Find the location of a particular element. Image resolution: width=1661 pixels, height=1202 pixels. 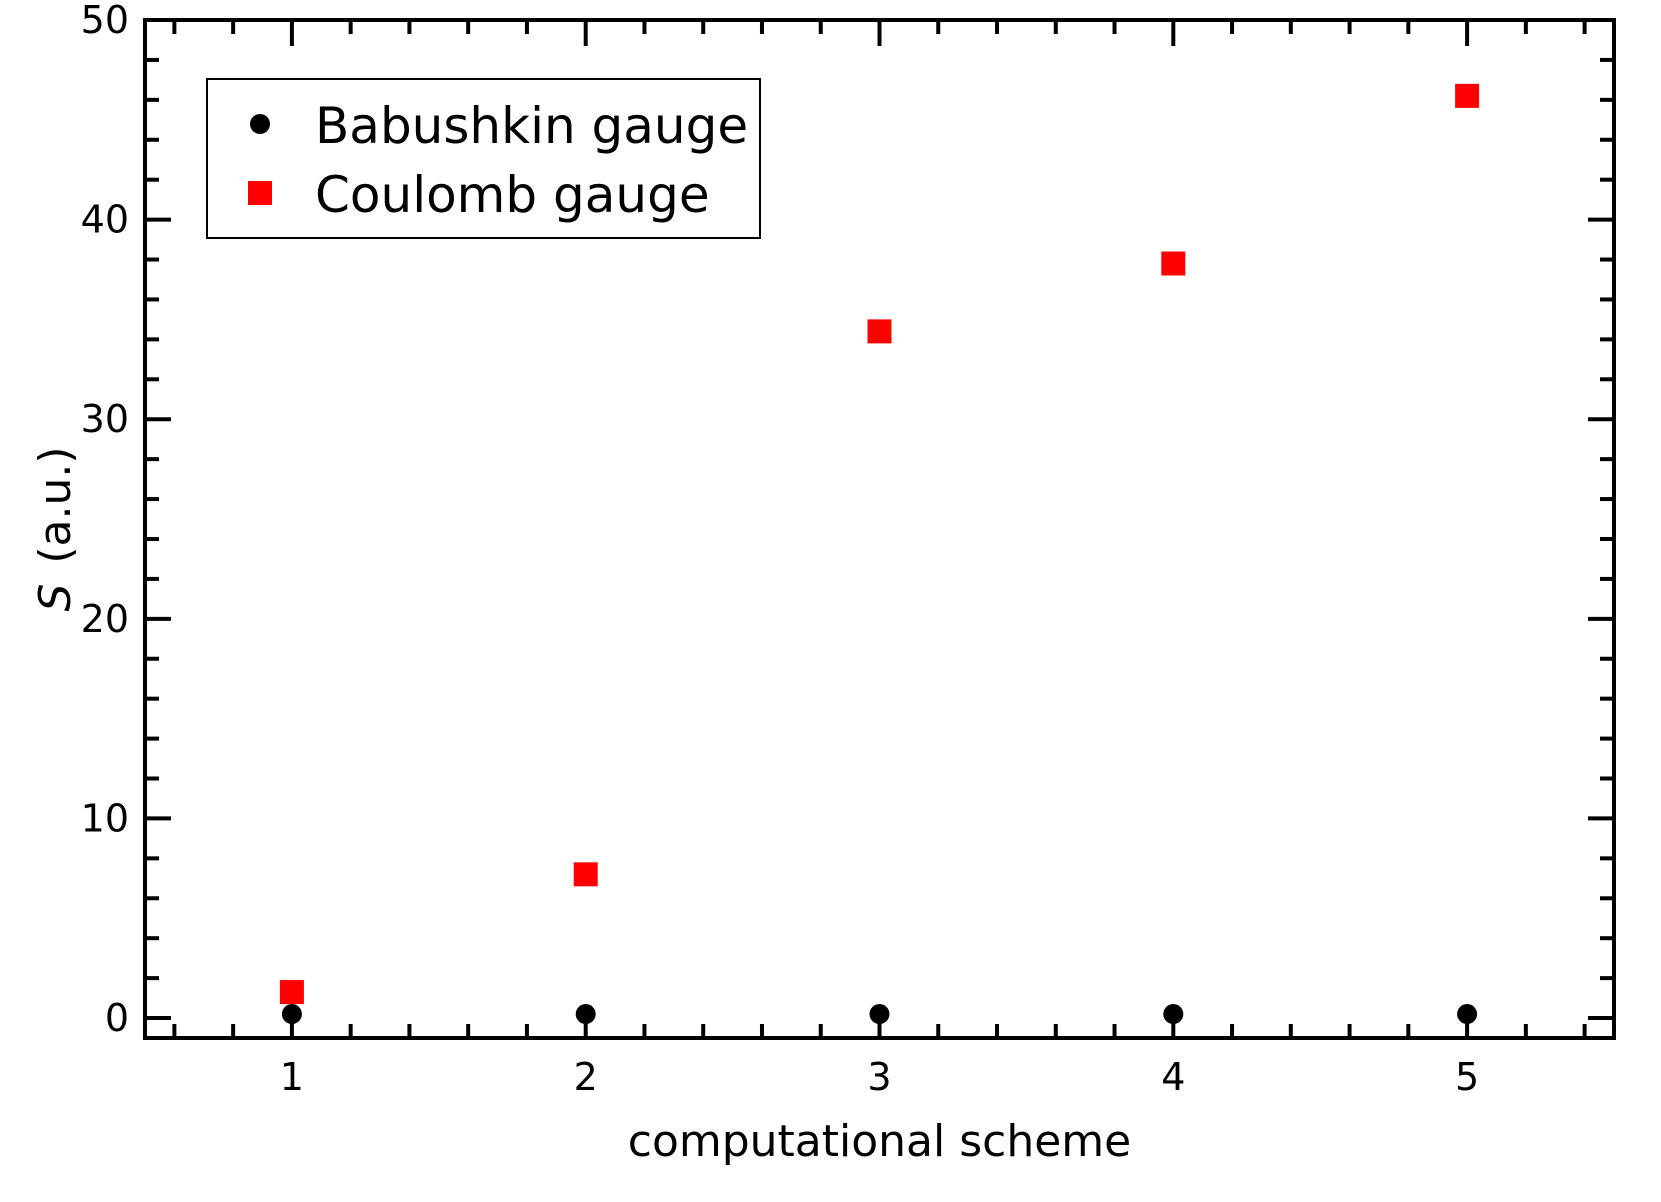

y-tick-label: 20 is located at coordinates (105, 619).